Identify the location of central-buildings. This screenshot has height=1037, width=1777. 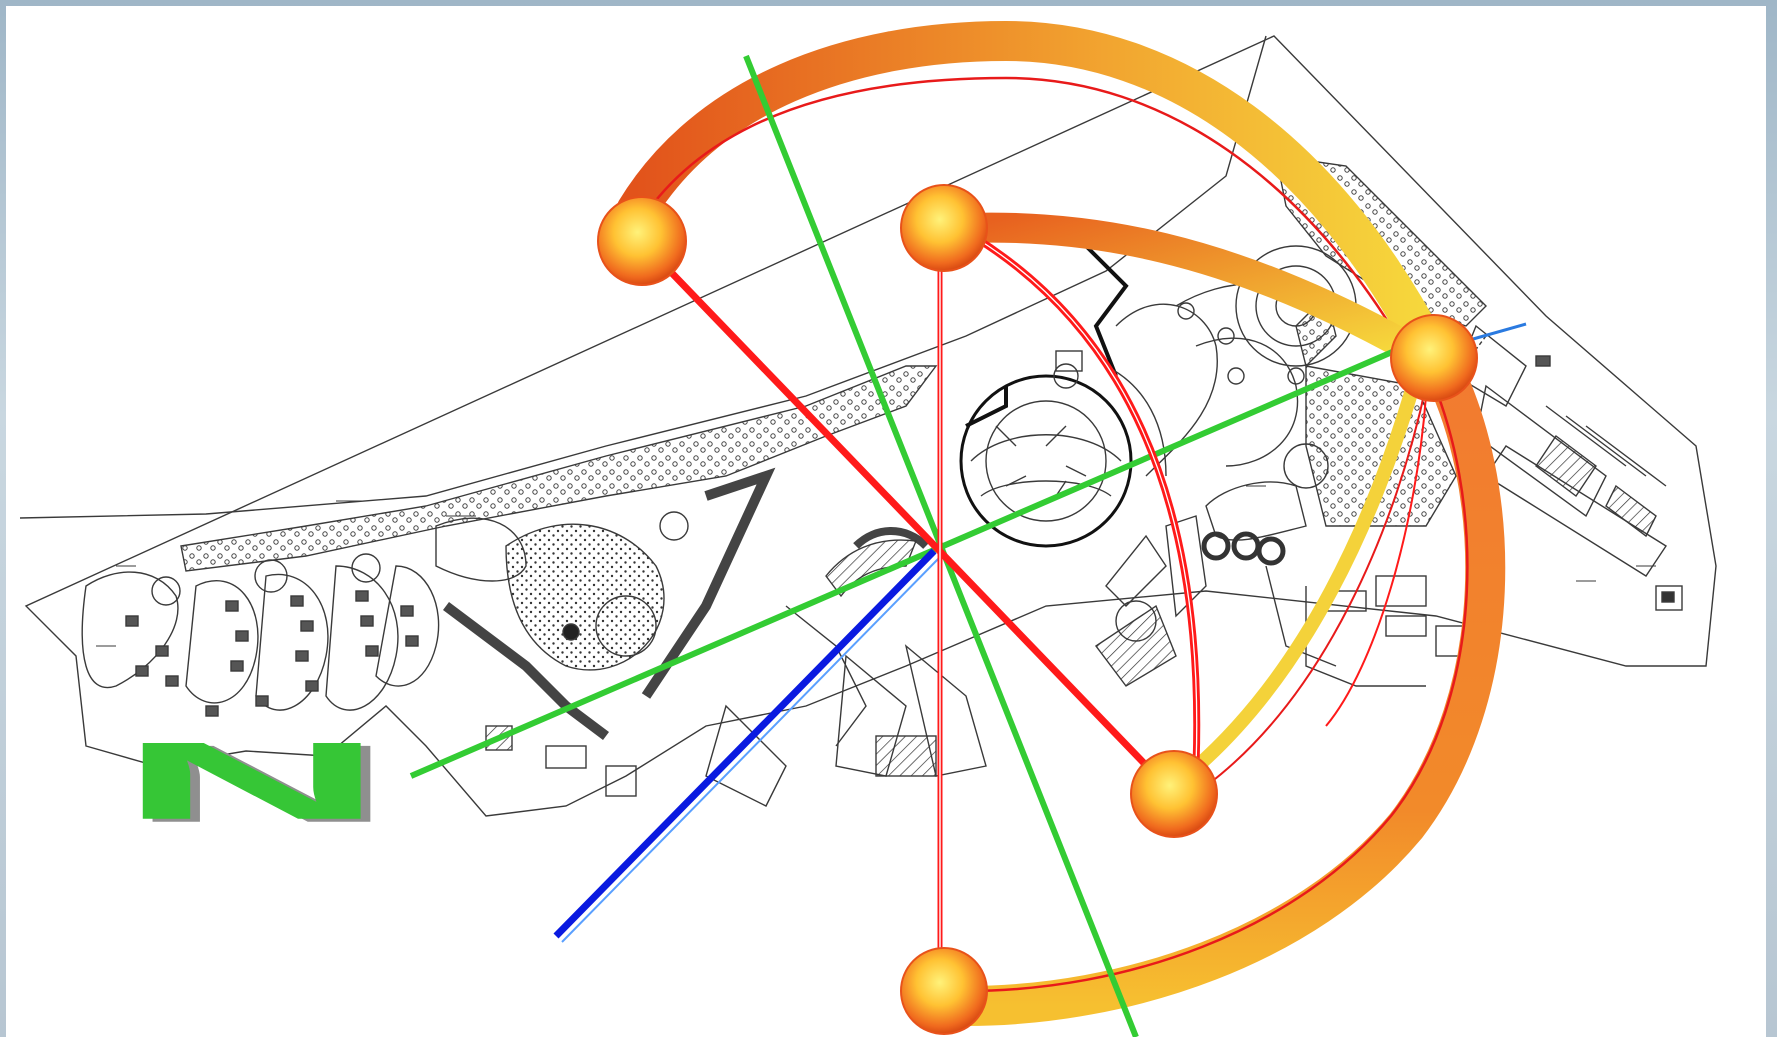
(711, 637).